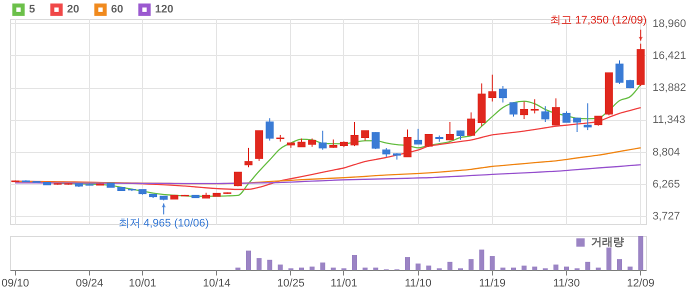 This screenshot has width=700, height=289. Describe the element at coordinates (492, 283) in the screenshot. I see `x-tick-label: 11/19` at that location.